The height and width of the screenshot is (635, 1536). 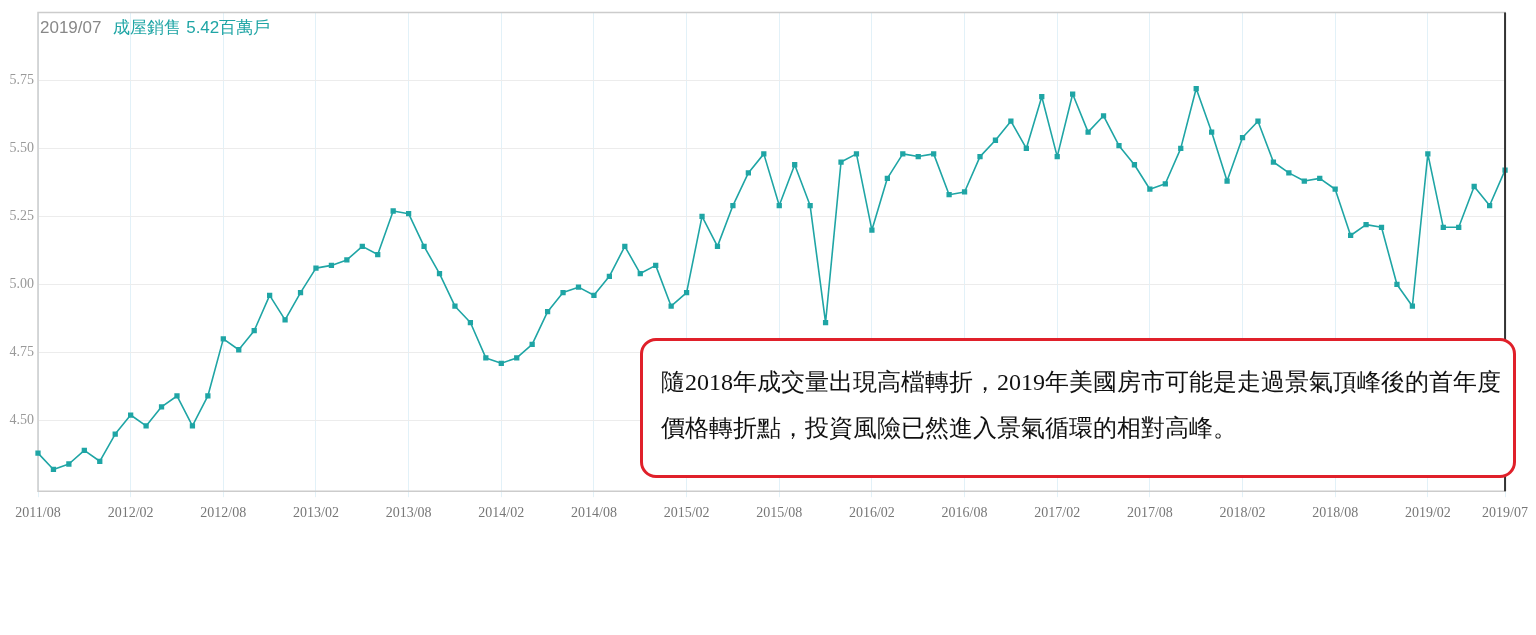 What do you see at coordinates (871, 513) in the screenshot?
I see `x-tick-label: 2016/02` at bounding box center [871, 513].